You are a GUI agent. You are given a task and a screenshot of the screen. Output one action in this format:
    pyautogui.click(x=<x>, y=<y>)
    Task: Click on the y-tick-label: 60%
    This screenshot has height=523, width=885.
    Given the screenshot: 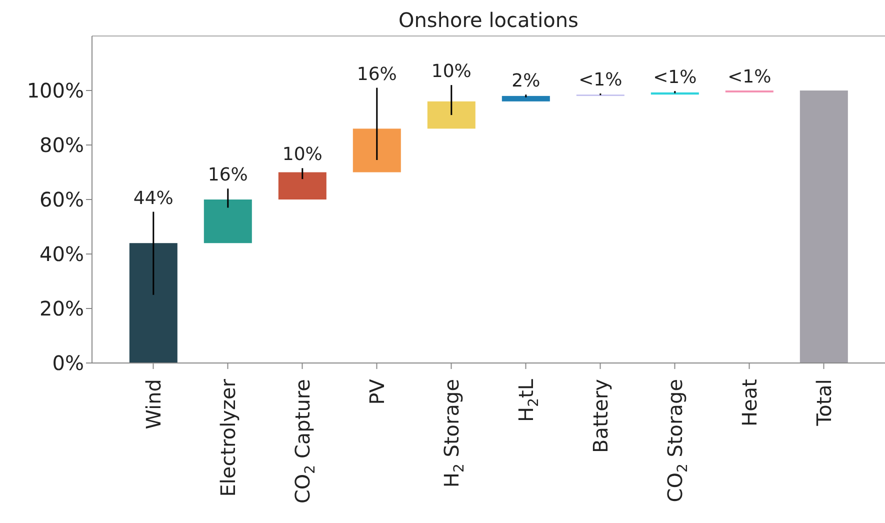 What is the action you would take?
    pyautogui.click(x=62, y=200)
    